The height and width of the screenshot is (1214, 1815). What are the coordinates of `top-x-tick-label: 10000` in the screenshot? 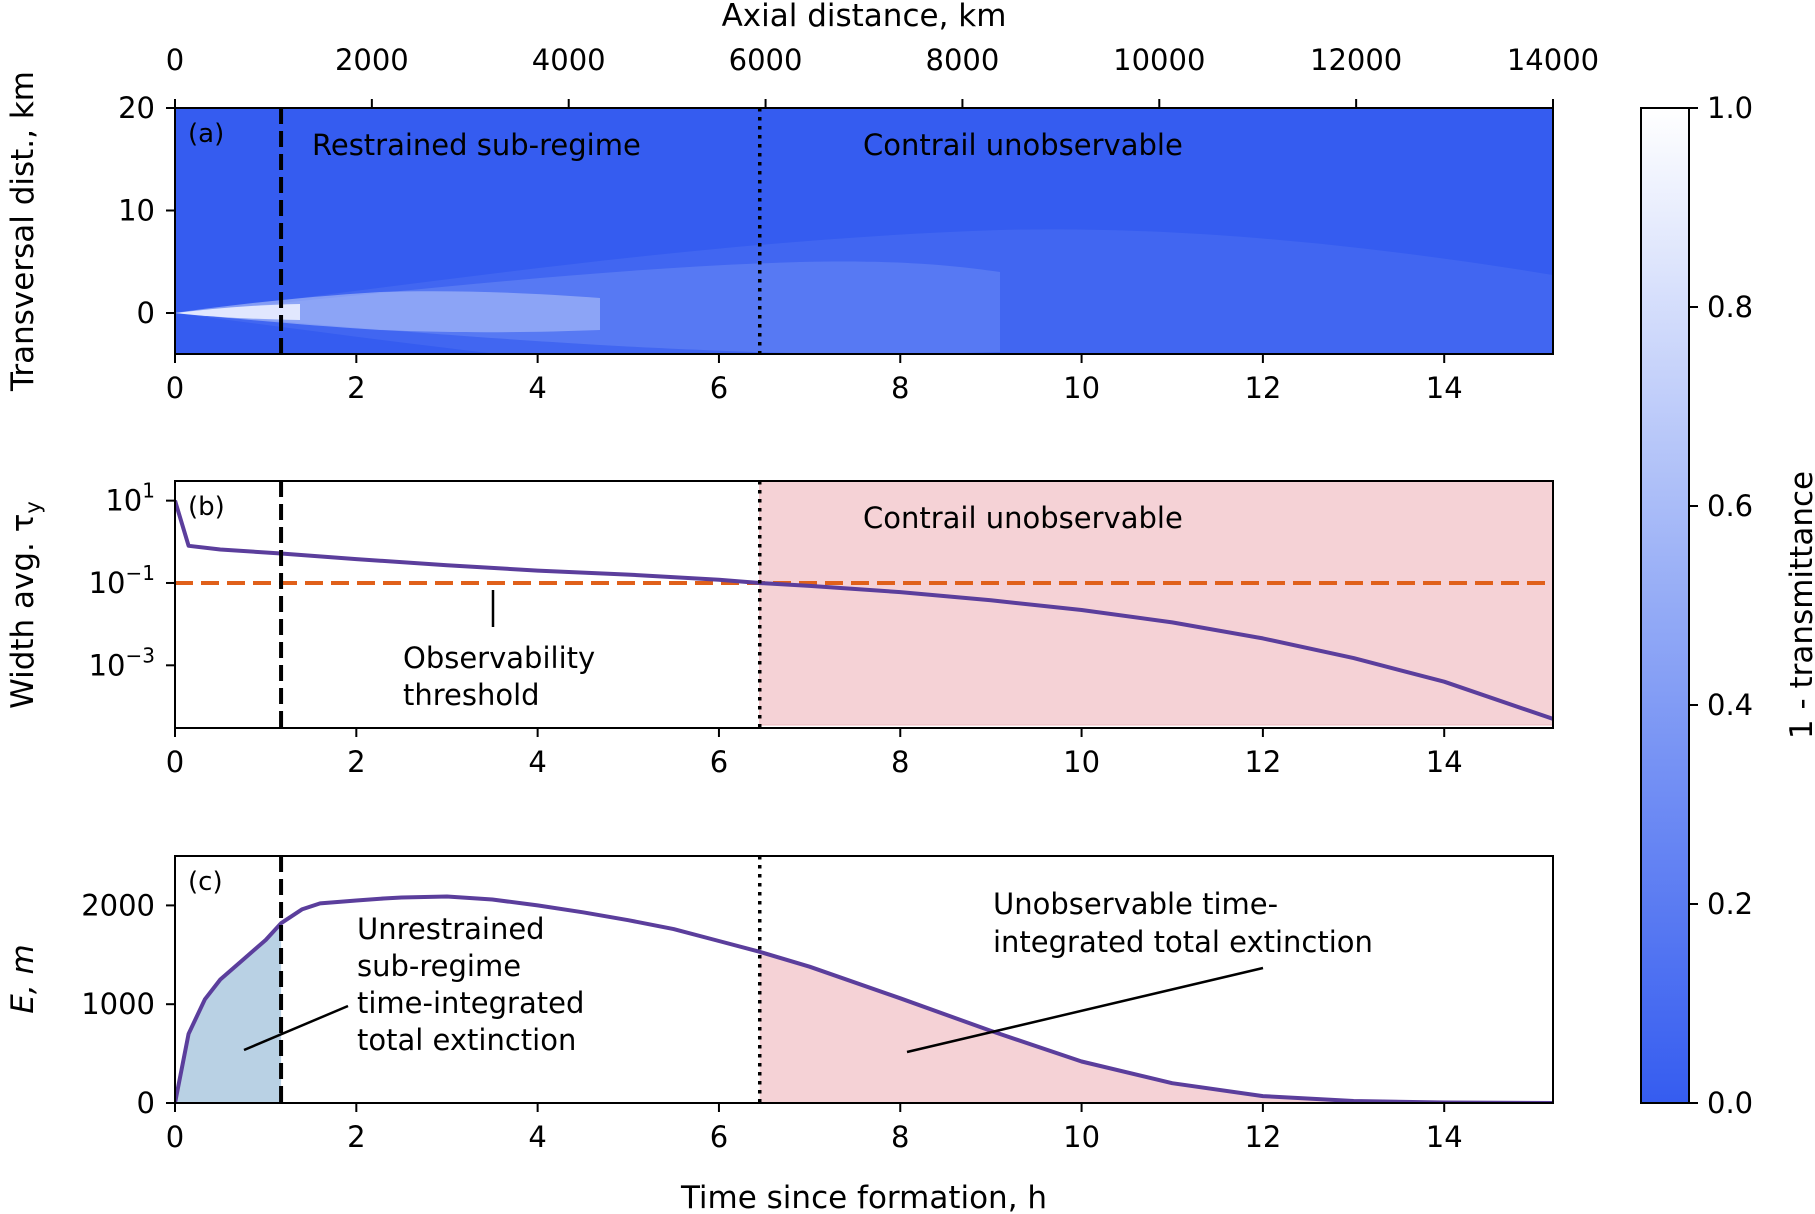 It's located at (1159, 60).